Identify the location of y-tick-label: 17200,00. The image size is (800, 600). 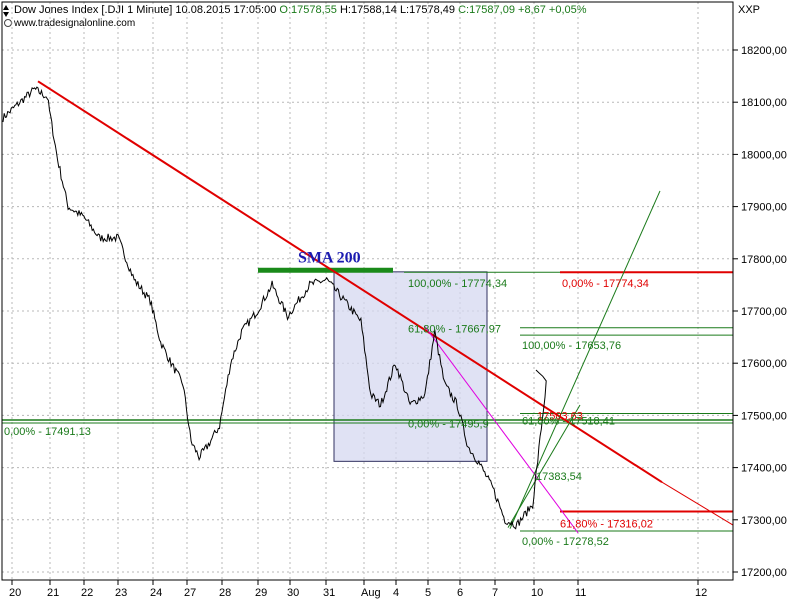
(764, 573).